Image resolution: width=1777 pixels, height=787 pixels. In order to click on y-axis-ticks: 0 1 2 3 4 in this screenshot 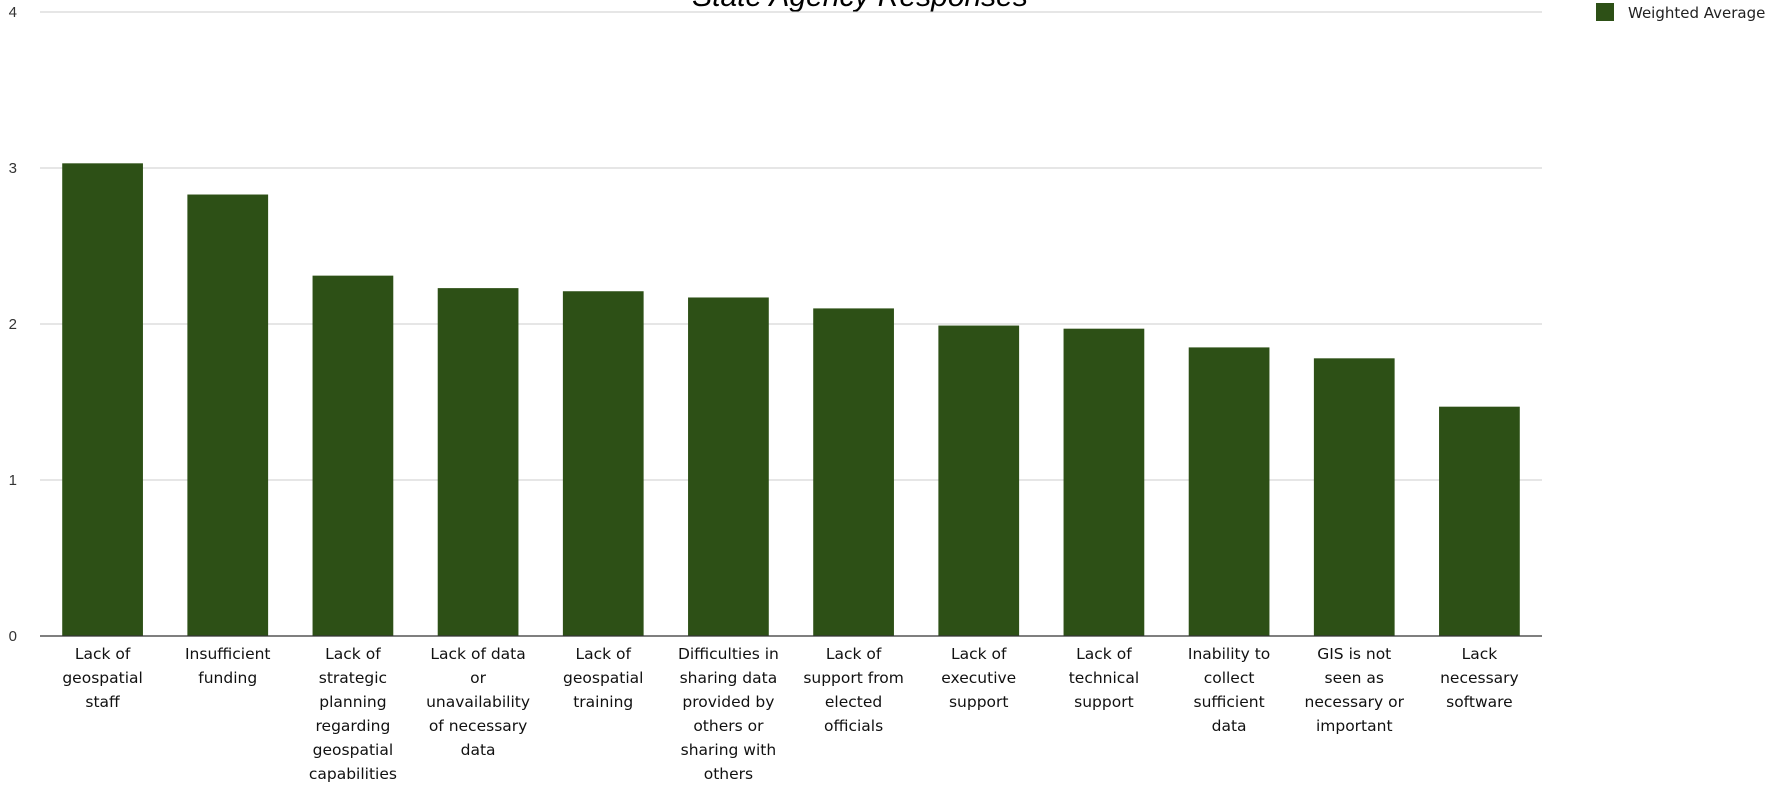, I will do `click(13, 324)`.